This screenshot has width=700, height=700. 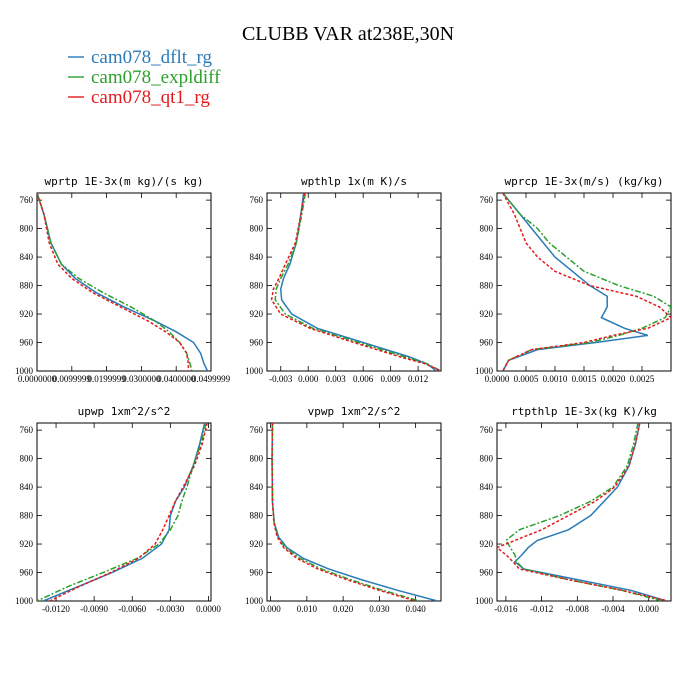 I want to click on panel-title: wprcp 1E-3x(m/s) (kg/kg), so click(x=584, y=181).